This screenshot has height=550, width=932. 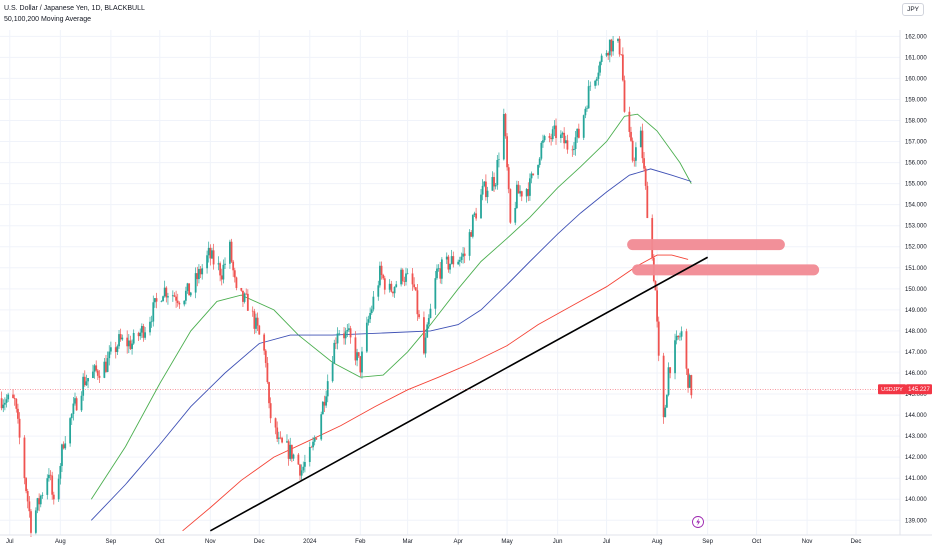 I want to click on x-tick-label: Jul, so click(x=10, y=542).